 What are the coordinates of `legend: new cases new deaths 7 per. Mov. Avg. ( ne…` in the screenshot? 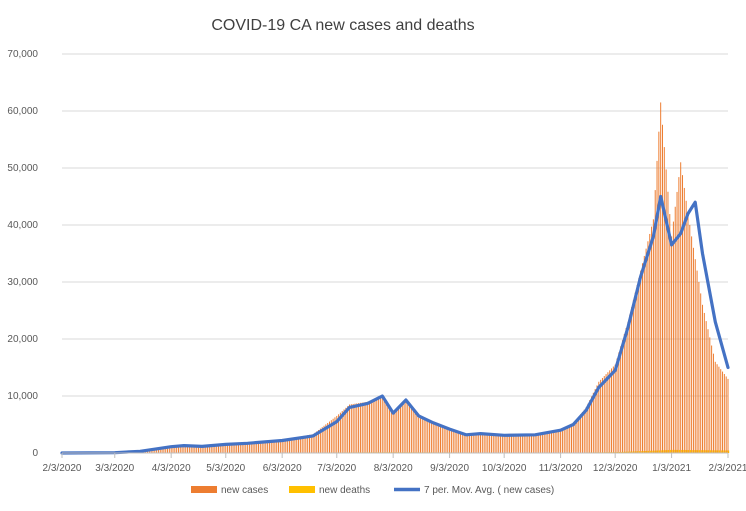 It's located at (372, 490).